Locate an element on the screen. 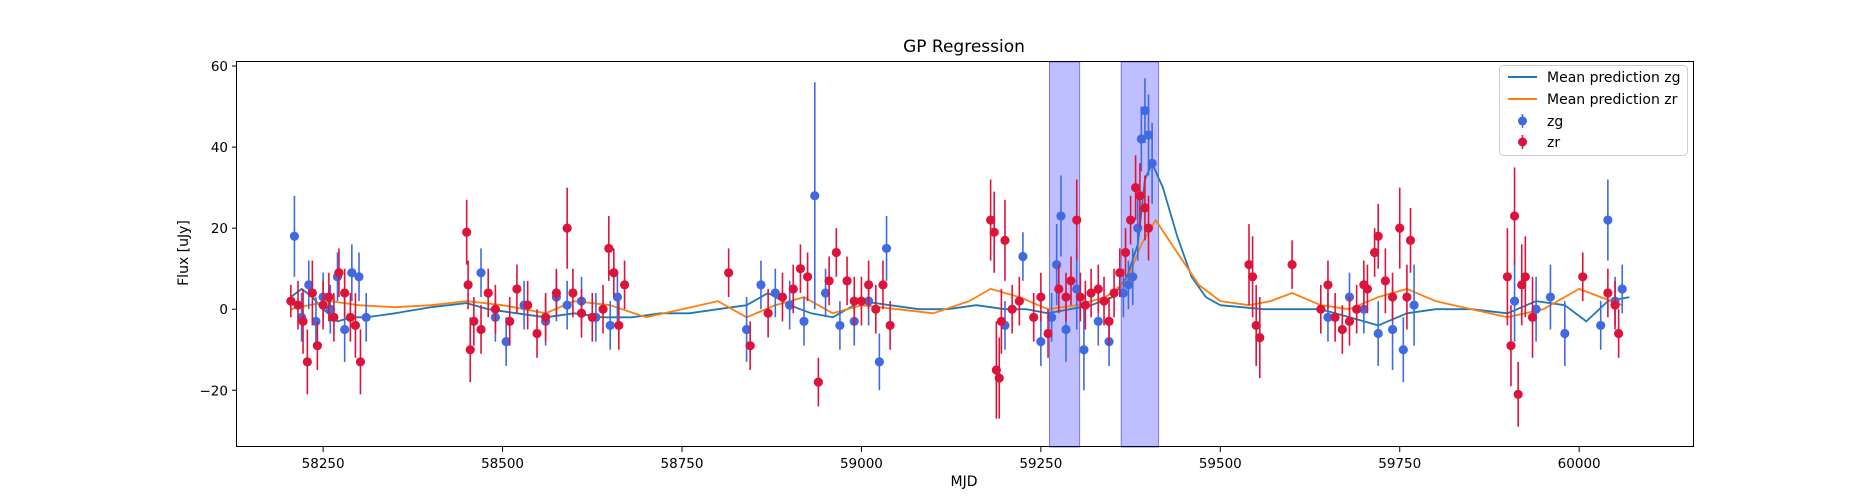 This screenshot has width=1875, height=500. x-axis-ticks: 58250 58500 58750 59000 59250 59500 59750 60000 is located at coordinates (951, 459).